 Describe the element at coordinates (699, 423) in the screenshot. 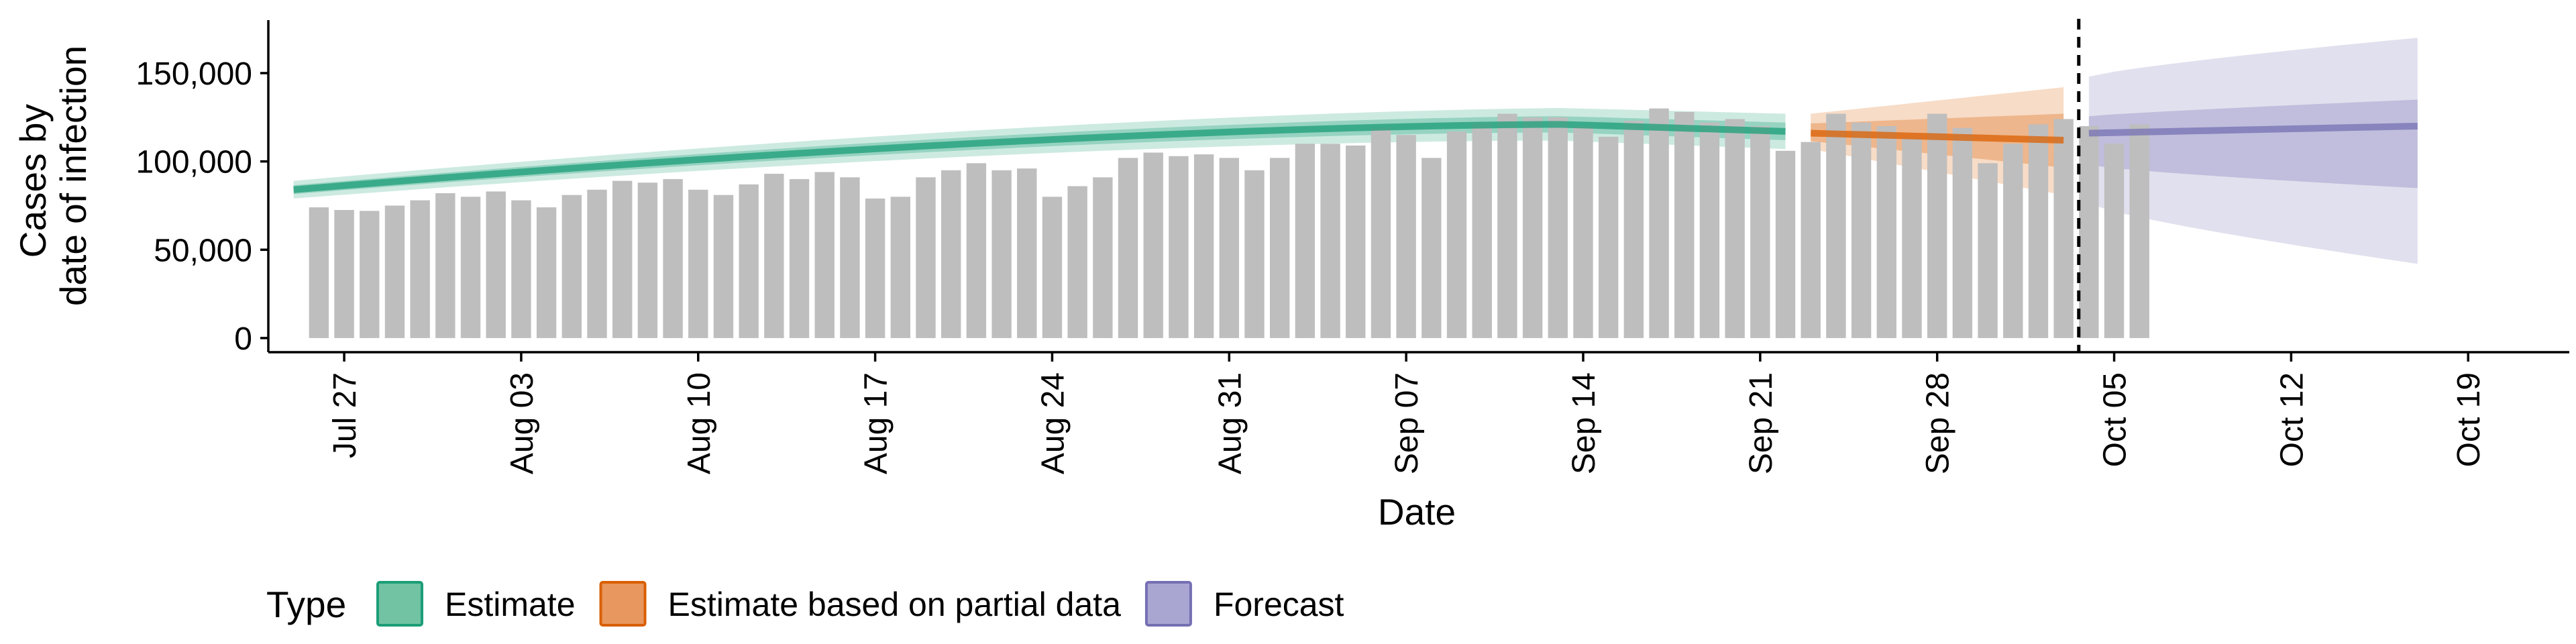

I see `x-tick-label: Aug 10` at that location.